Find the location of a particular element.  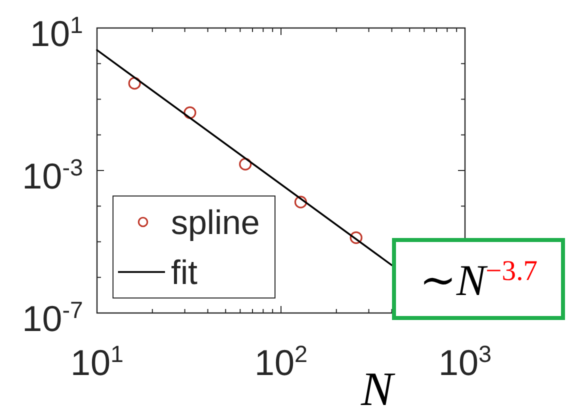

legend-label: fit is located at coordinates (184, 273).